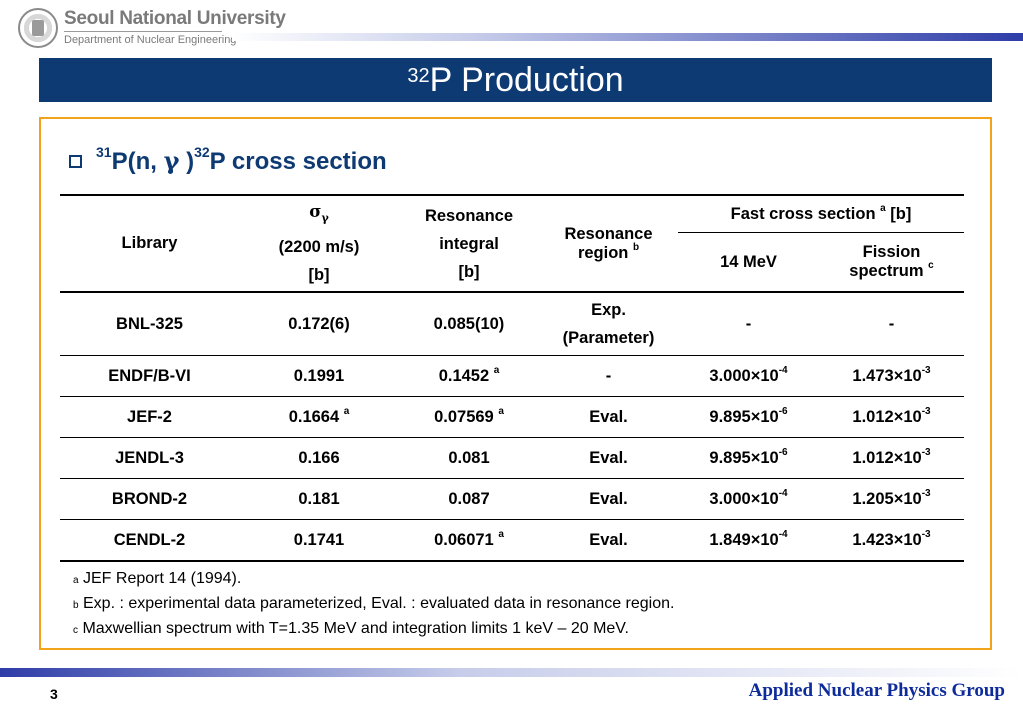  I want to click on group-name: Applied Nuclear Physics Group, so click(876, 690).